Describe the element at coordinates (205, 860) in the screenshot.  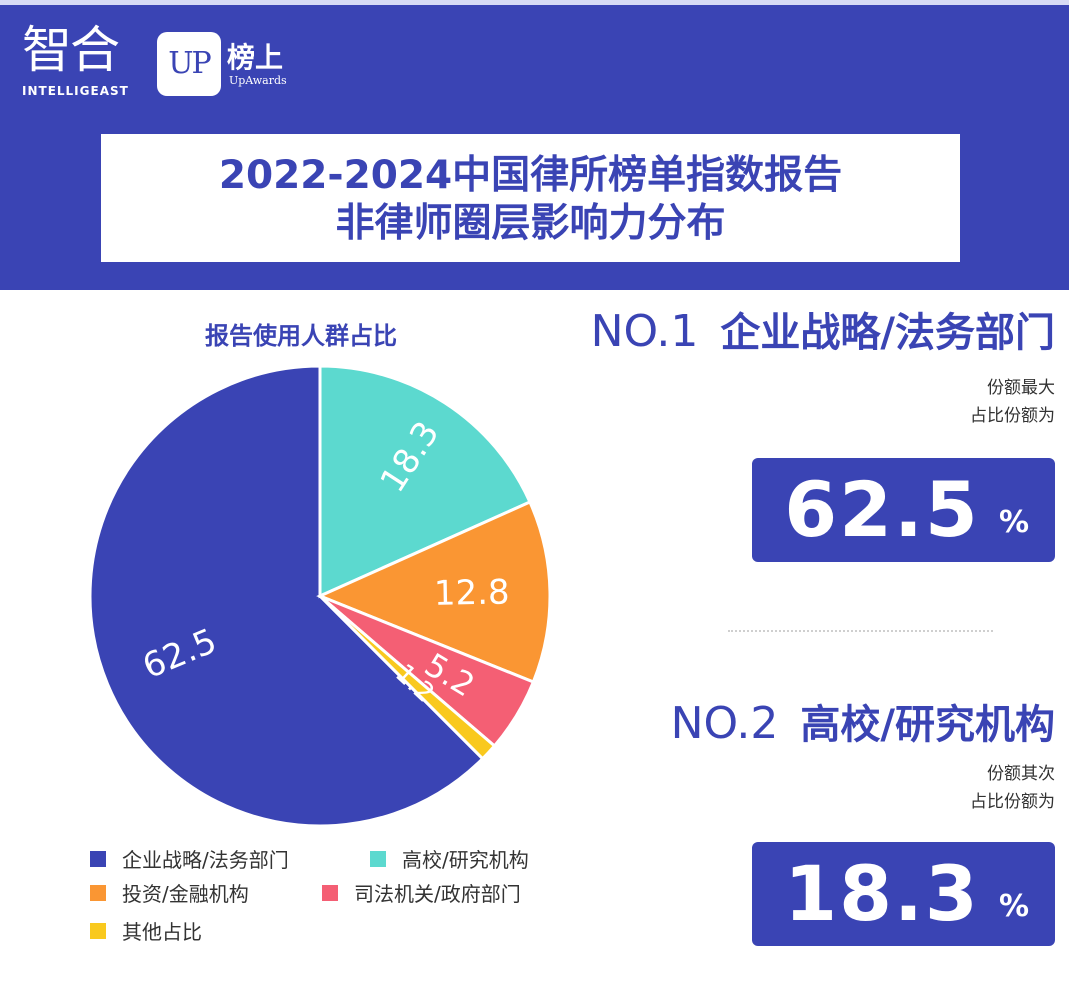
I see `legend-label-corporate: 企业战略/法务部门` at that location.